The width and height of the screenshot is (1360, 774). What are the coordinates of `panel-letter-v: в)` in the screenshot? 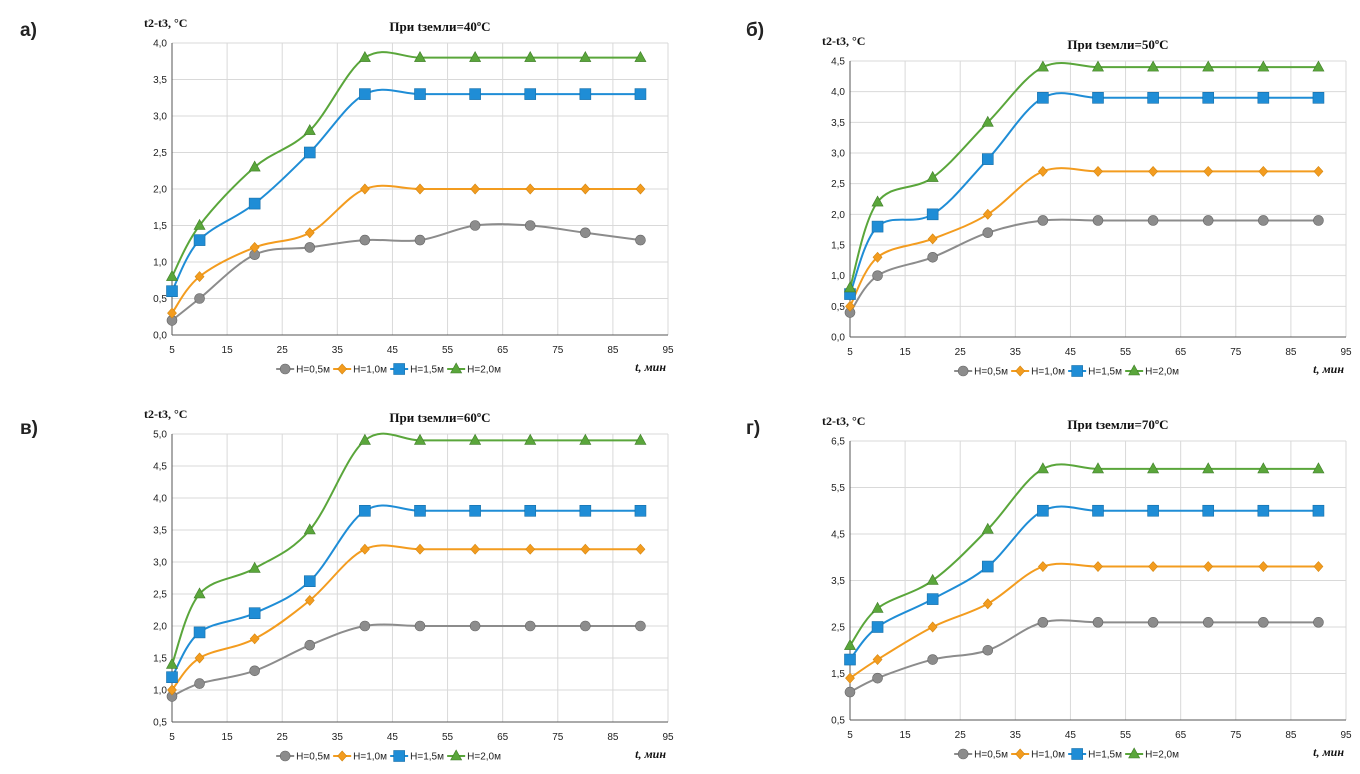 It's located at (29, 428).